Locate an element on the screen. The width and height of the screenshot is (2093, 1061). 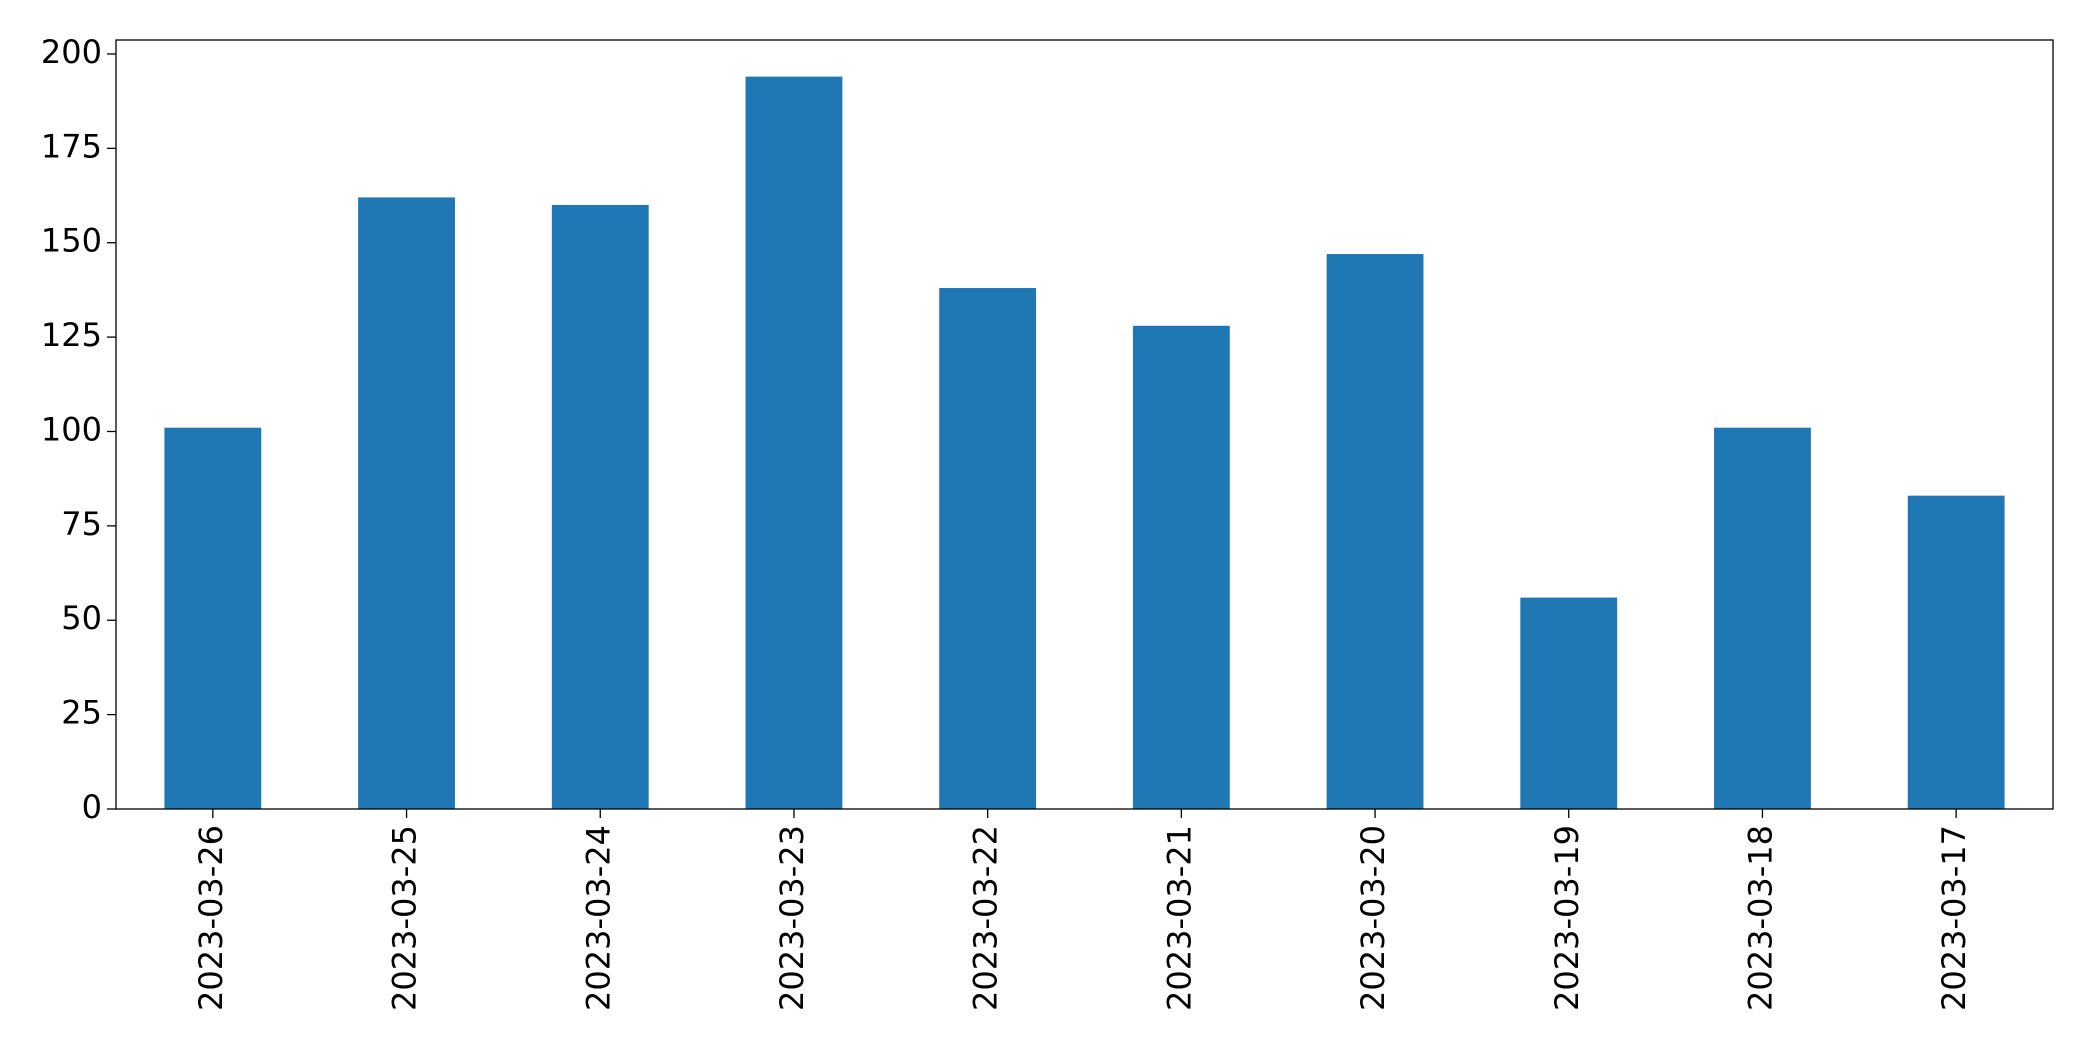
x-tick-label: 2023-03-17 is located at coordinates (1954, 918).